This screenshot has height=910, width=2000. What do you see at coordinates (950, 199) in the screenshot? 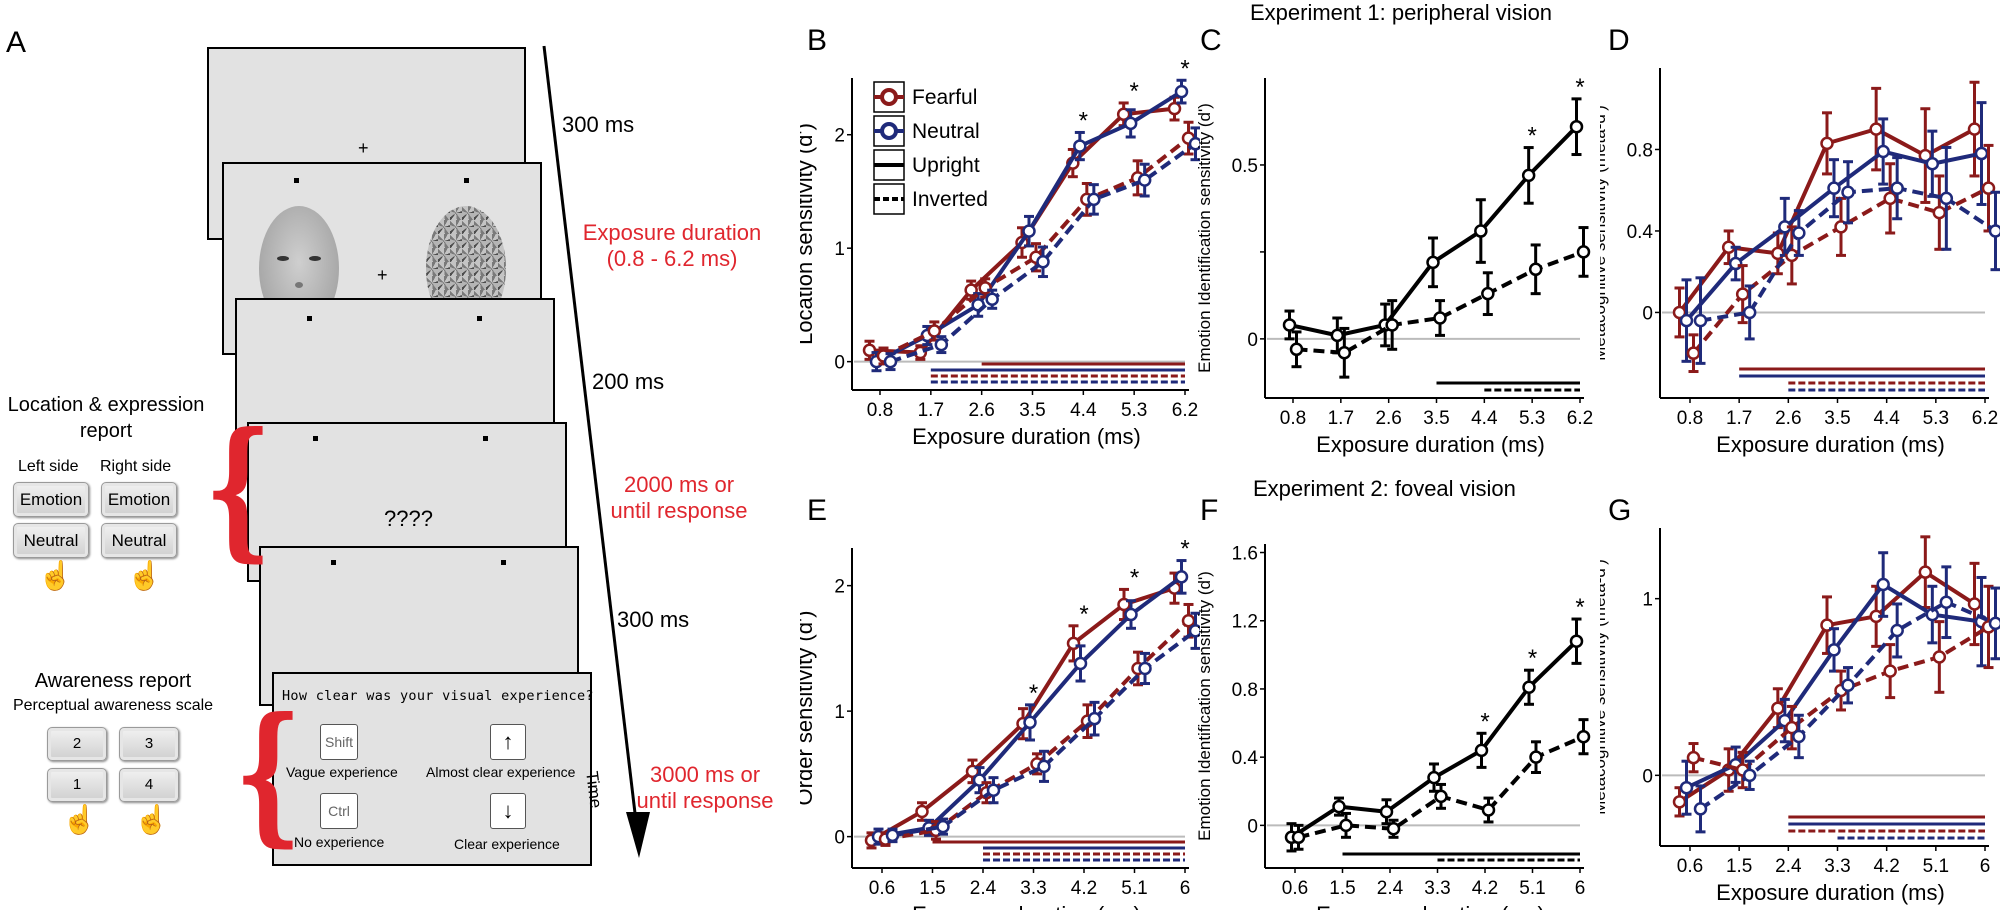
I see `legend-label-inverted: Inverted` at bounding box center [950, 199].